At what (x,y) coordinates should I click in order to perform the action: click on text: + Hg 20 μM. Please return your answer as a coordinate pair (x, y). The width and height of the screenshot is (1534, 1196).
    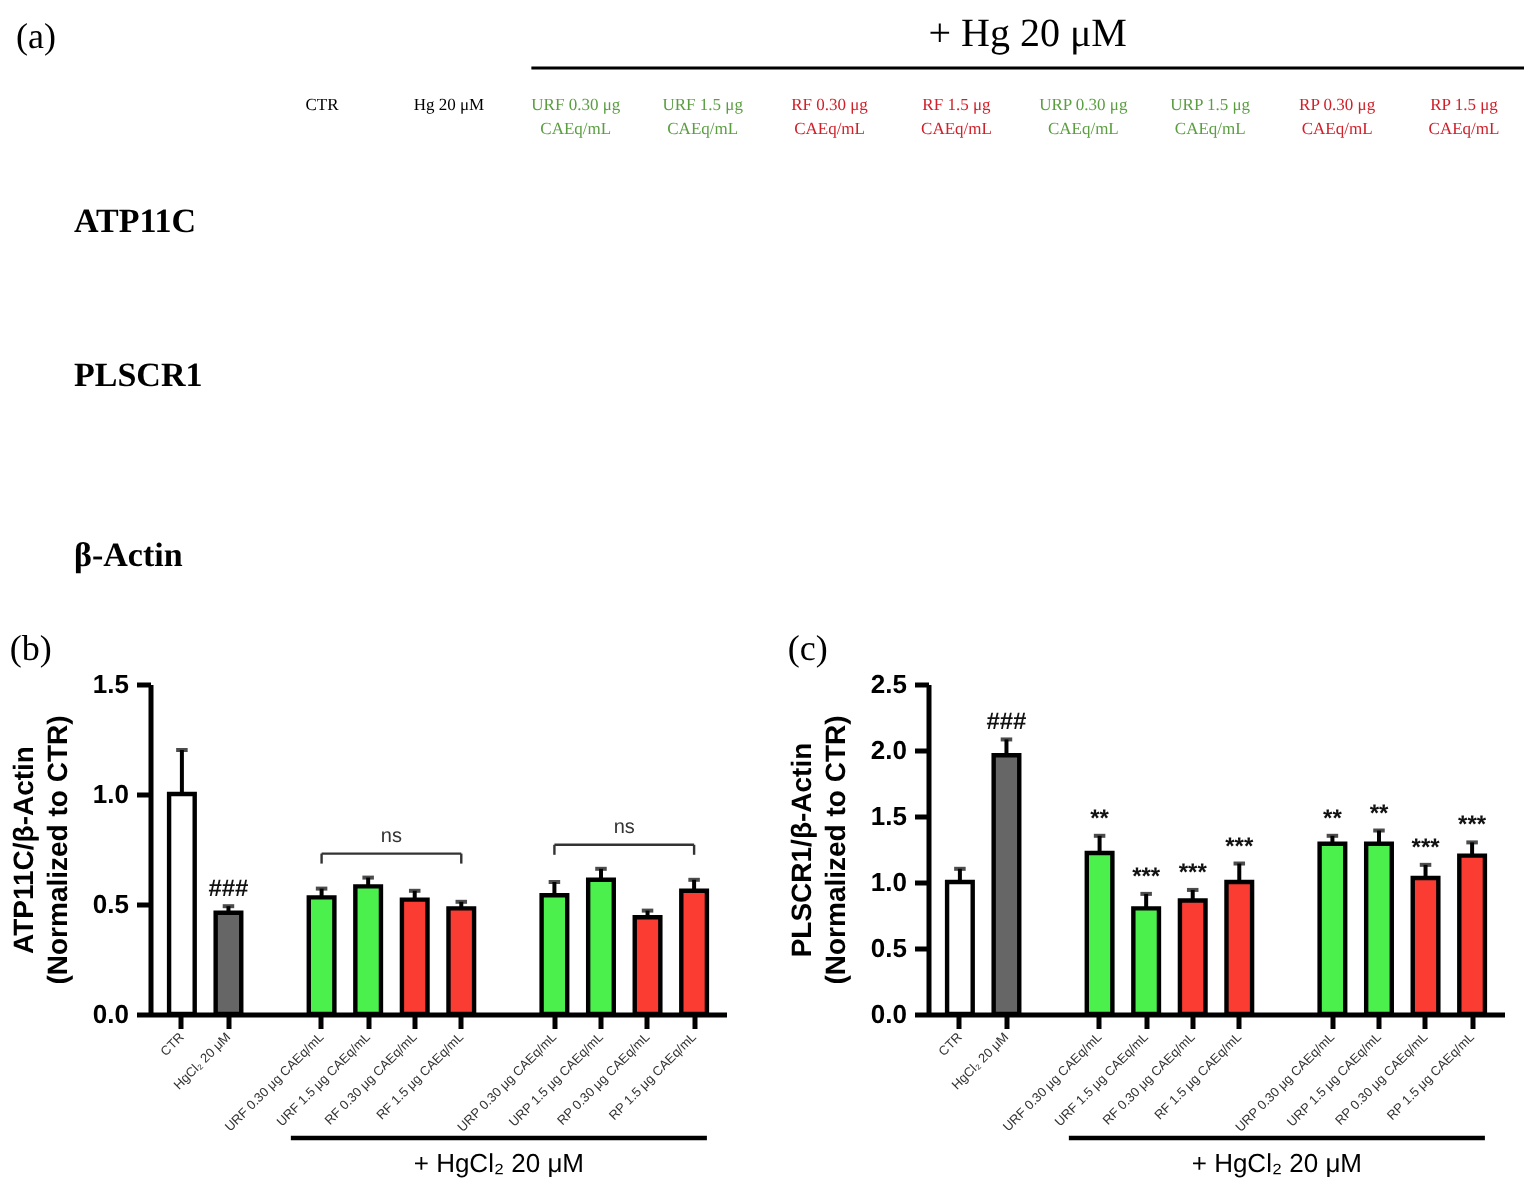
    Looking at the image, I should click on (1028, 34).